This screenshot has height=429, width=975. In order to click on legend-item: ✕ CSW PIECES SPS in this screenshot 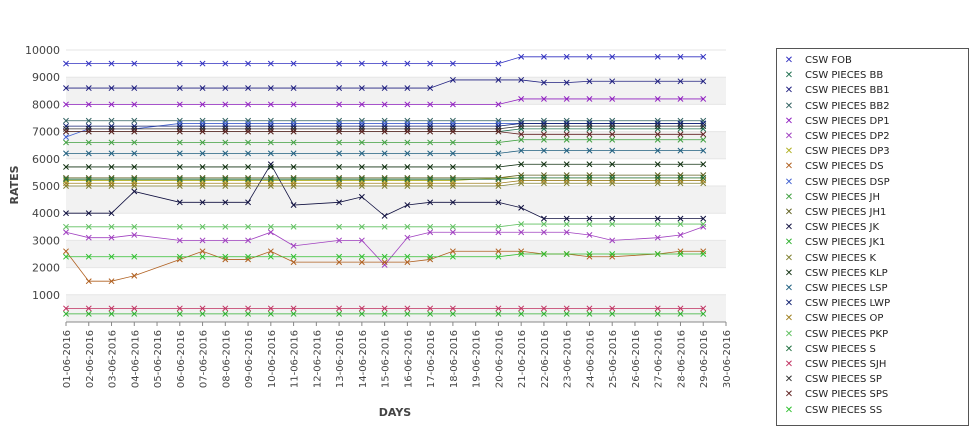, I will do `click(834, 394)`.